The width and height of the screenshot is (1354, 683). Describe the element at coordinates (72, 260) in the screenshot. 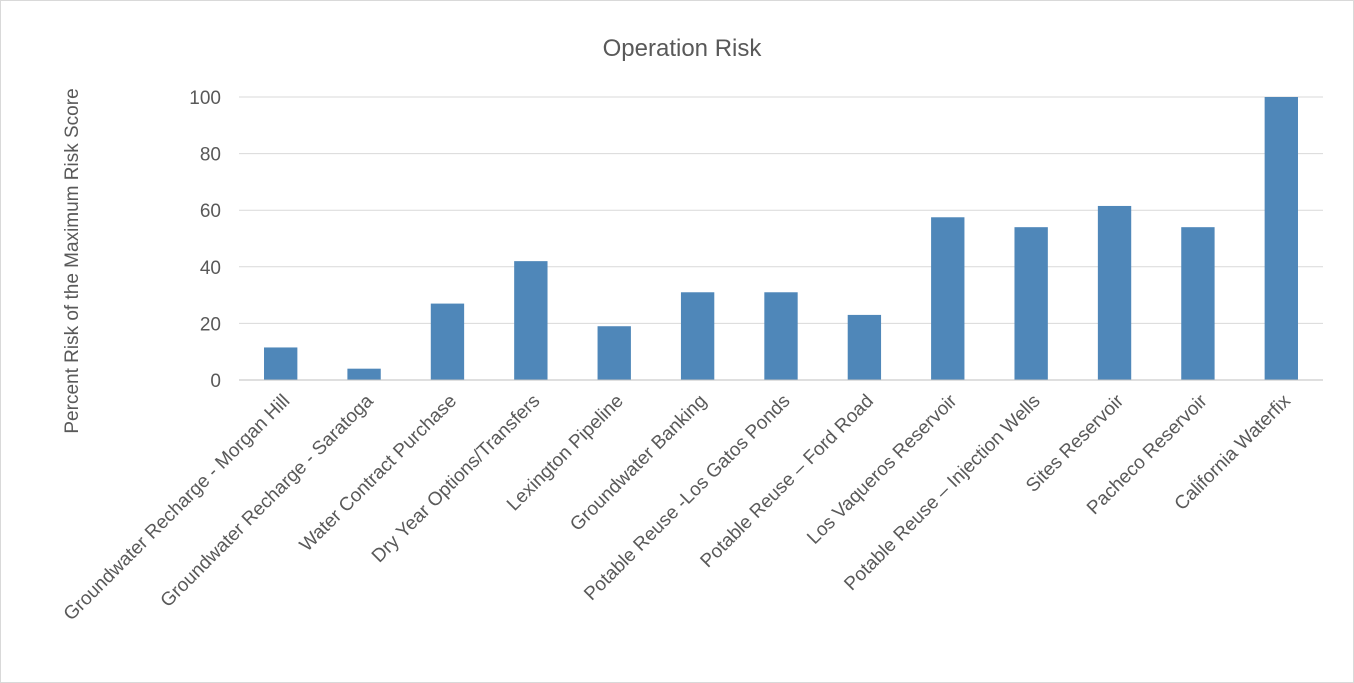

I see `y-axis-label: Percent Risk of the Maximum Risk Score` at that location.